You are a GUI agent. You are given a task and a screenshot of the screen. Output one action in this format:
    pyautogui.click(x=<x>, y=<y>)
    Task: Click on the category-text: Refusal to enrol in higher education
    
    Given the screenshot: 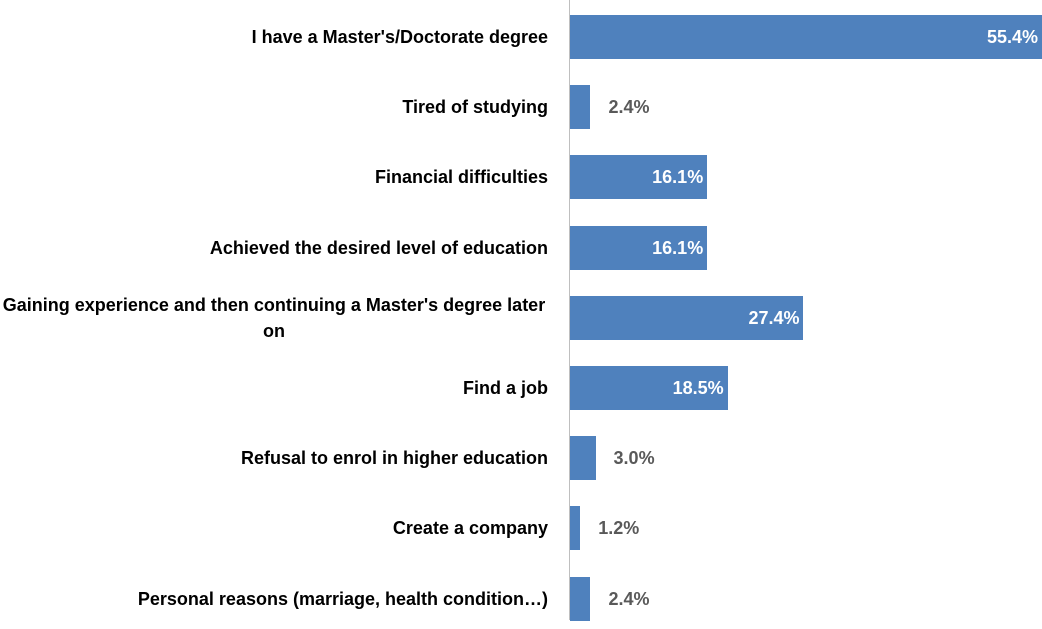 What is the action you would take?
    pyautogui.click(x=394, y=458)
    